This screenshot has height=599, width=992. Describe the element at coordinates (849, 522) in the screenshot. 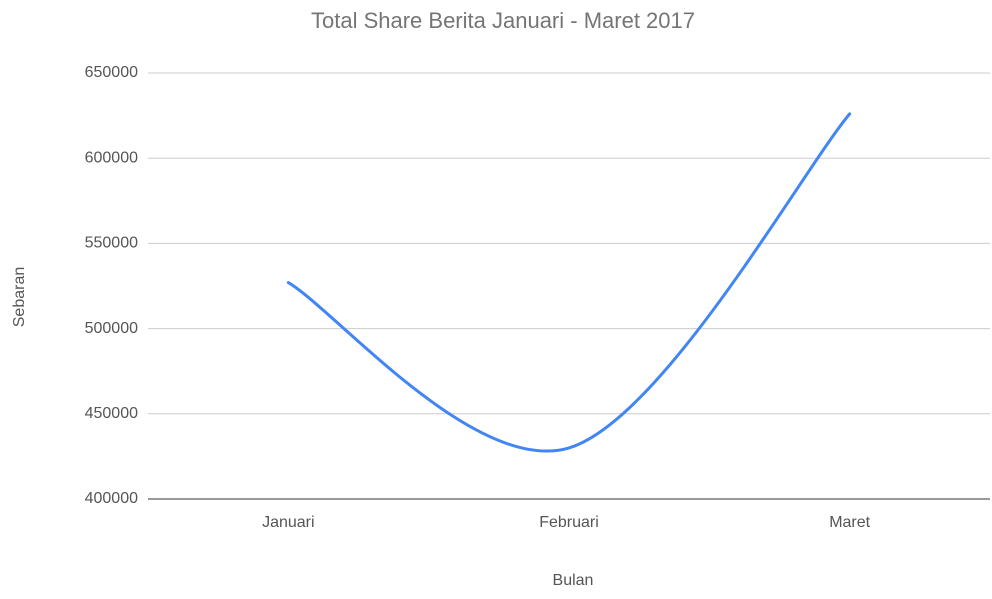

I see `x-tick-label: Maret` at that location.